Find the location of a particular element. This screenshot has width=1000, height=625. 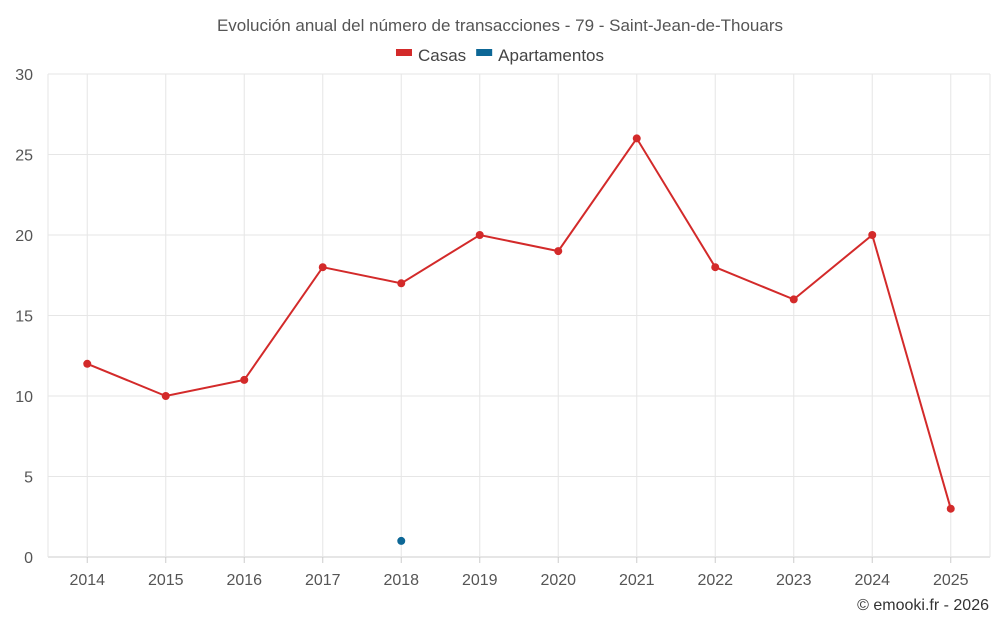

x-tick-label: 2019 is located at coordinates (480, 580).